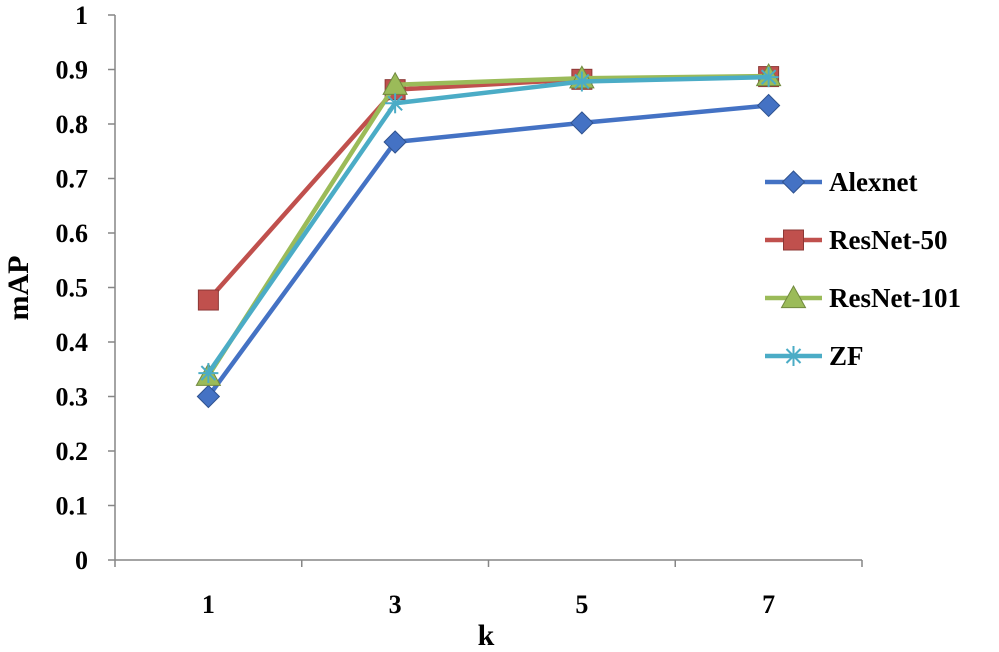  Describe the element at coordinates (72, 342) in the screenshot. I see `y-tick-label: 0.4` at that location.